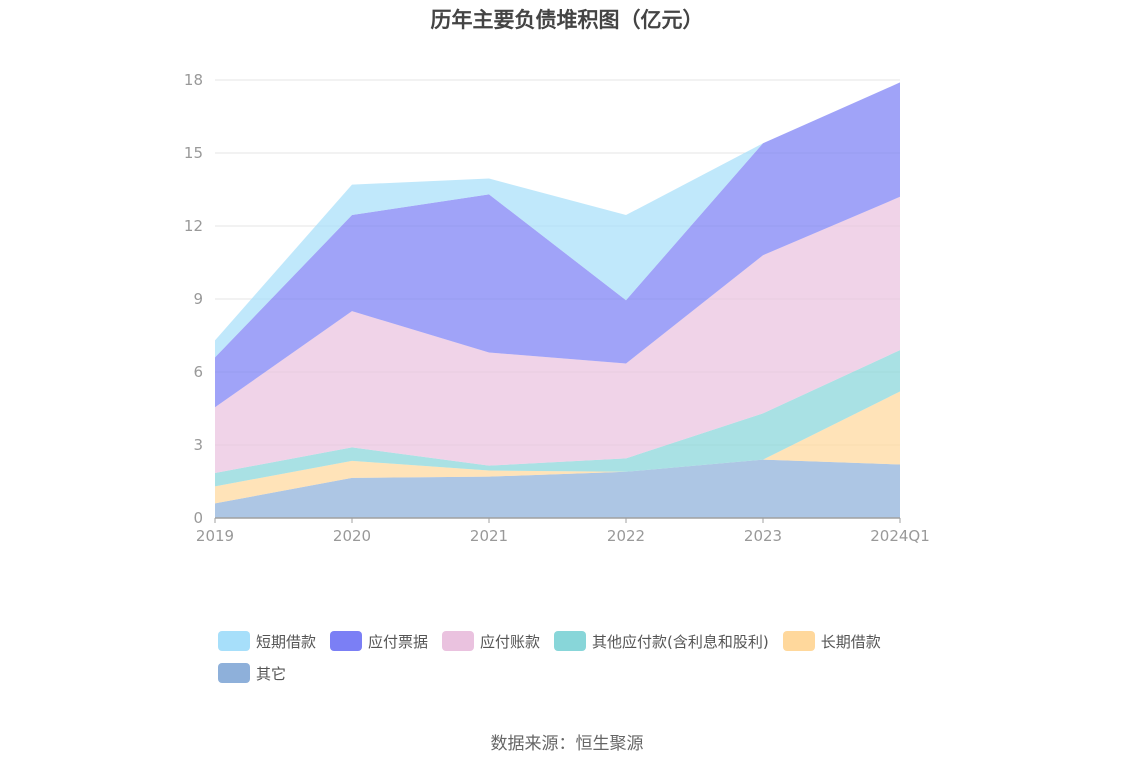 Image resolution: width=1134 pixels, height=766 pixels. I want to click on legend-item: 其他应付款(含利息和股利), so click(661, 641).